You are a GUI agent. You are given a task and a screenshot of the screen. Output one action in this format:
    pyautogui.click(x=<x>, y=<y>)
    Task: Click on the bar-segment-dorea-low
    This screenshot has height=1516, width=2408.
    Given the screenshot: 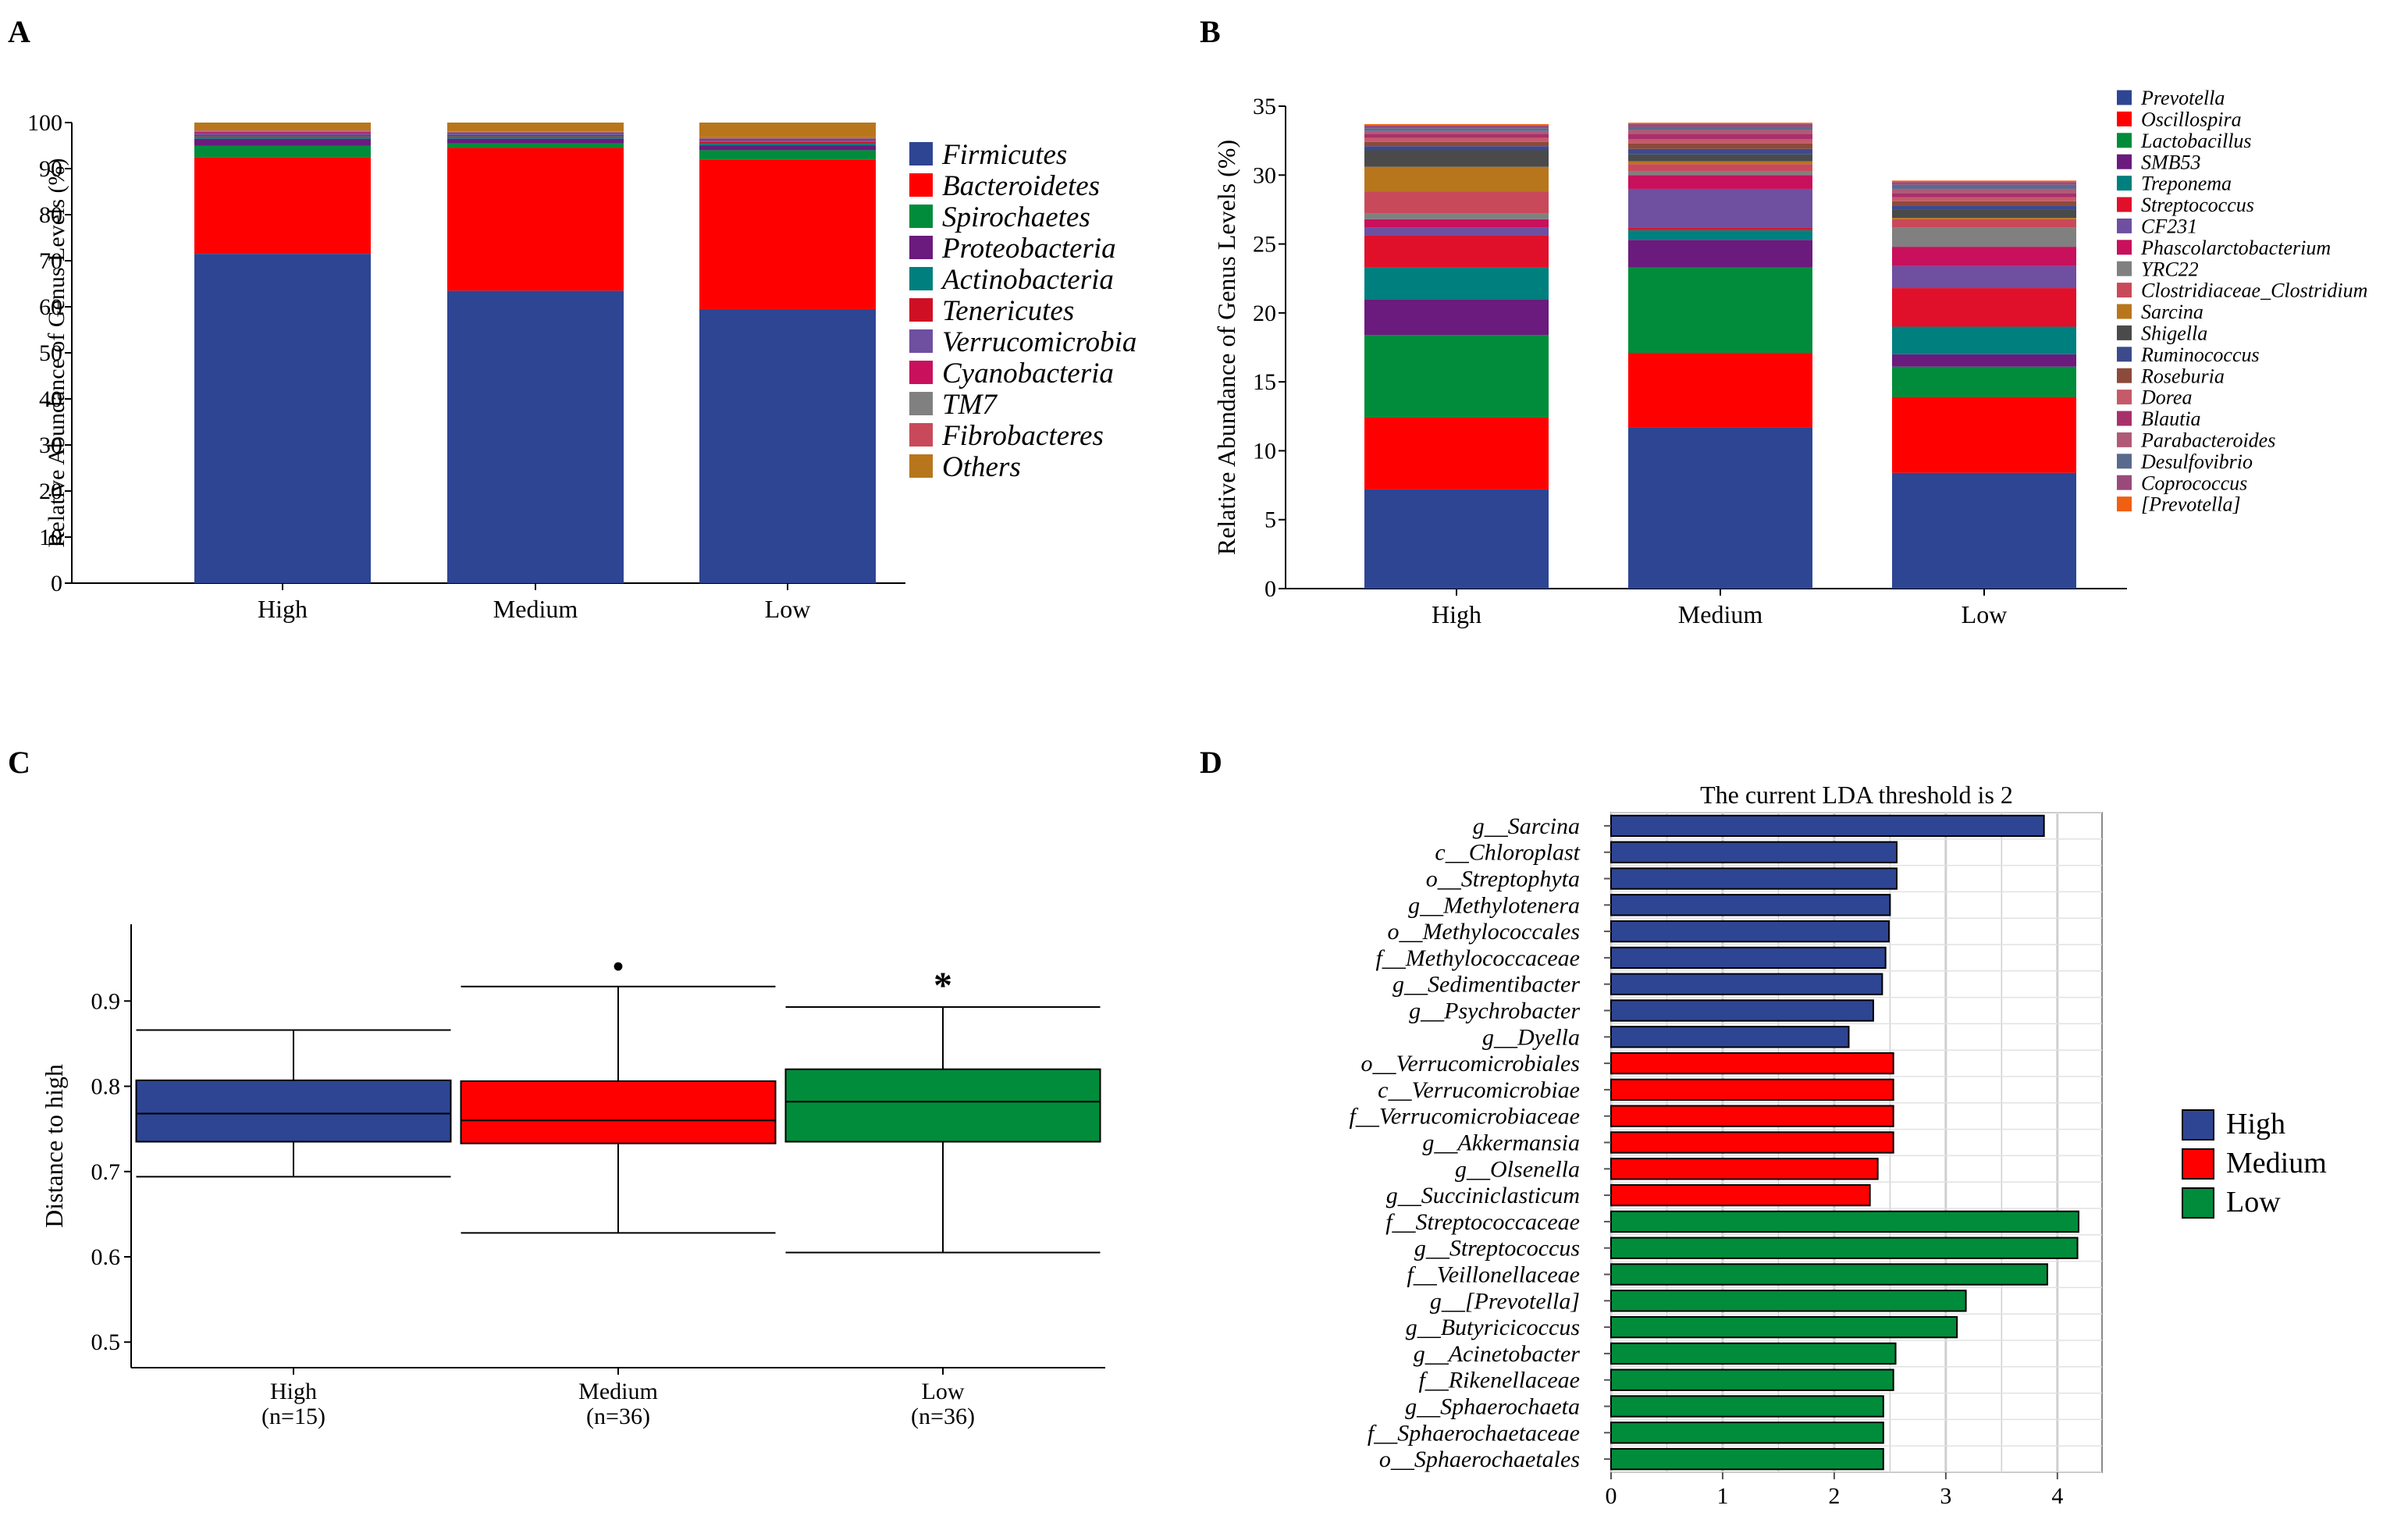 What is the action you would take?
    pyautogui.click(x=1984, y=199)
    